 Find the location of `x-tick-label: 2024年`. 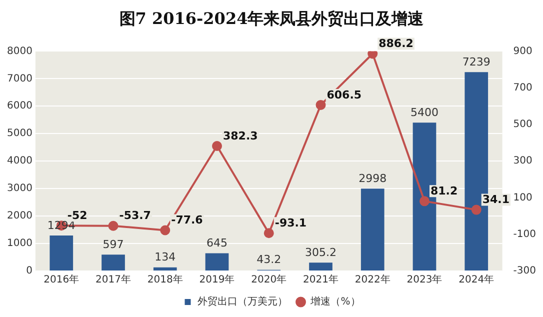

x-tick-label: 2024年 is located at coordinates (476, 280).